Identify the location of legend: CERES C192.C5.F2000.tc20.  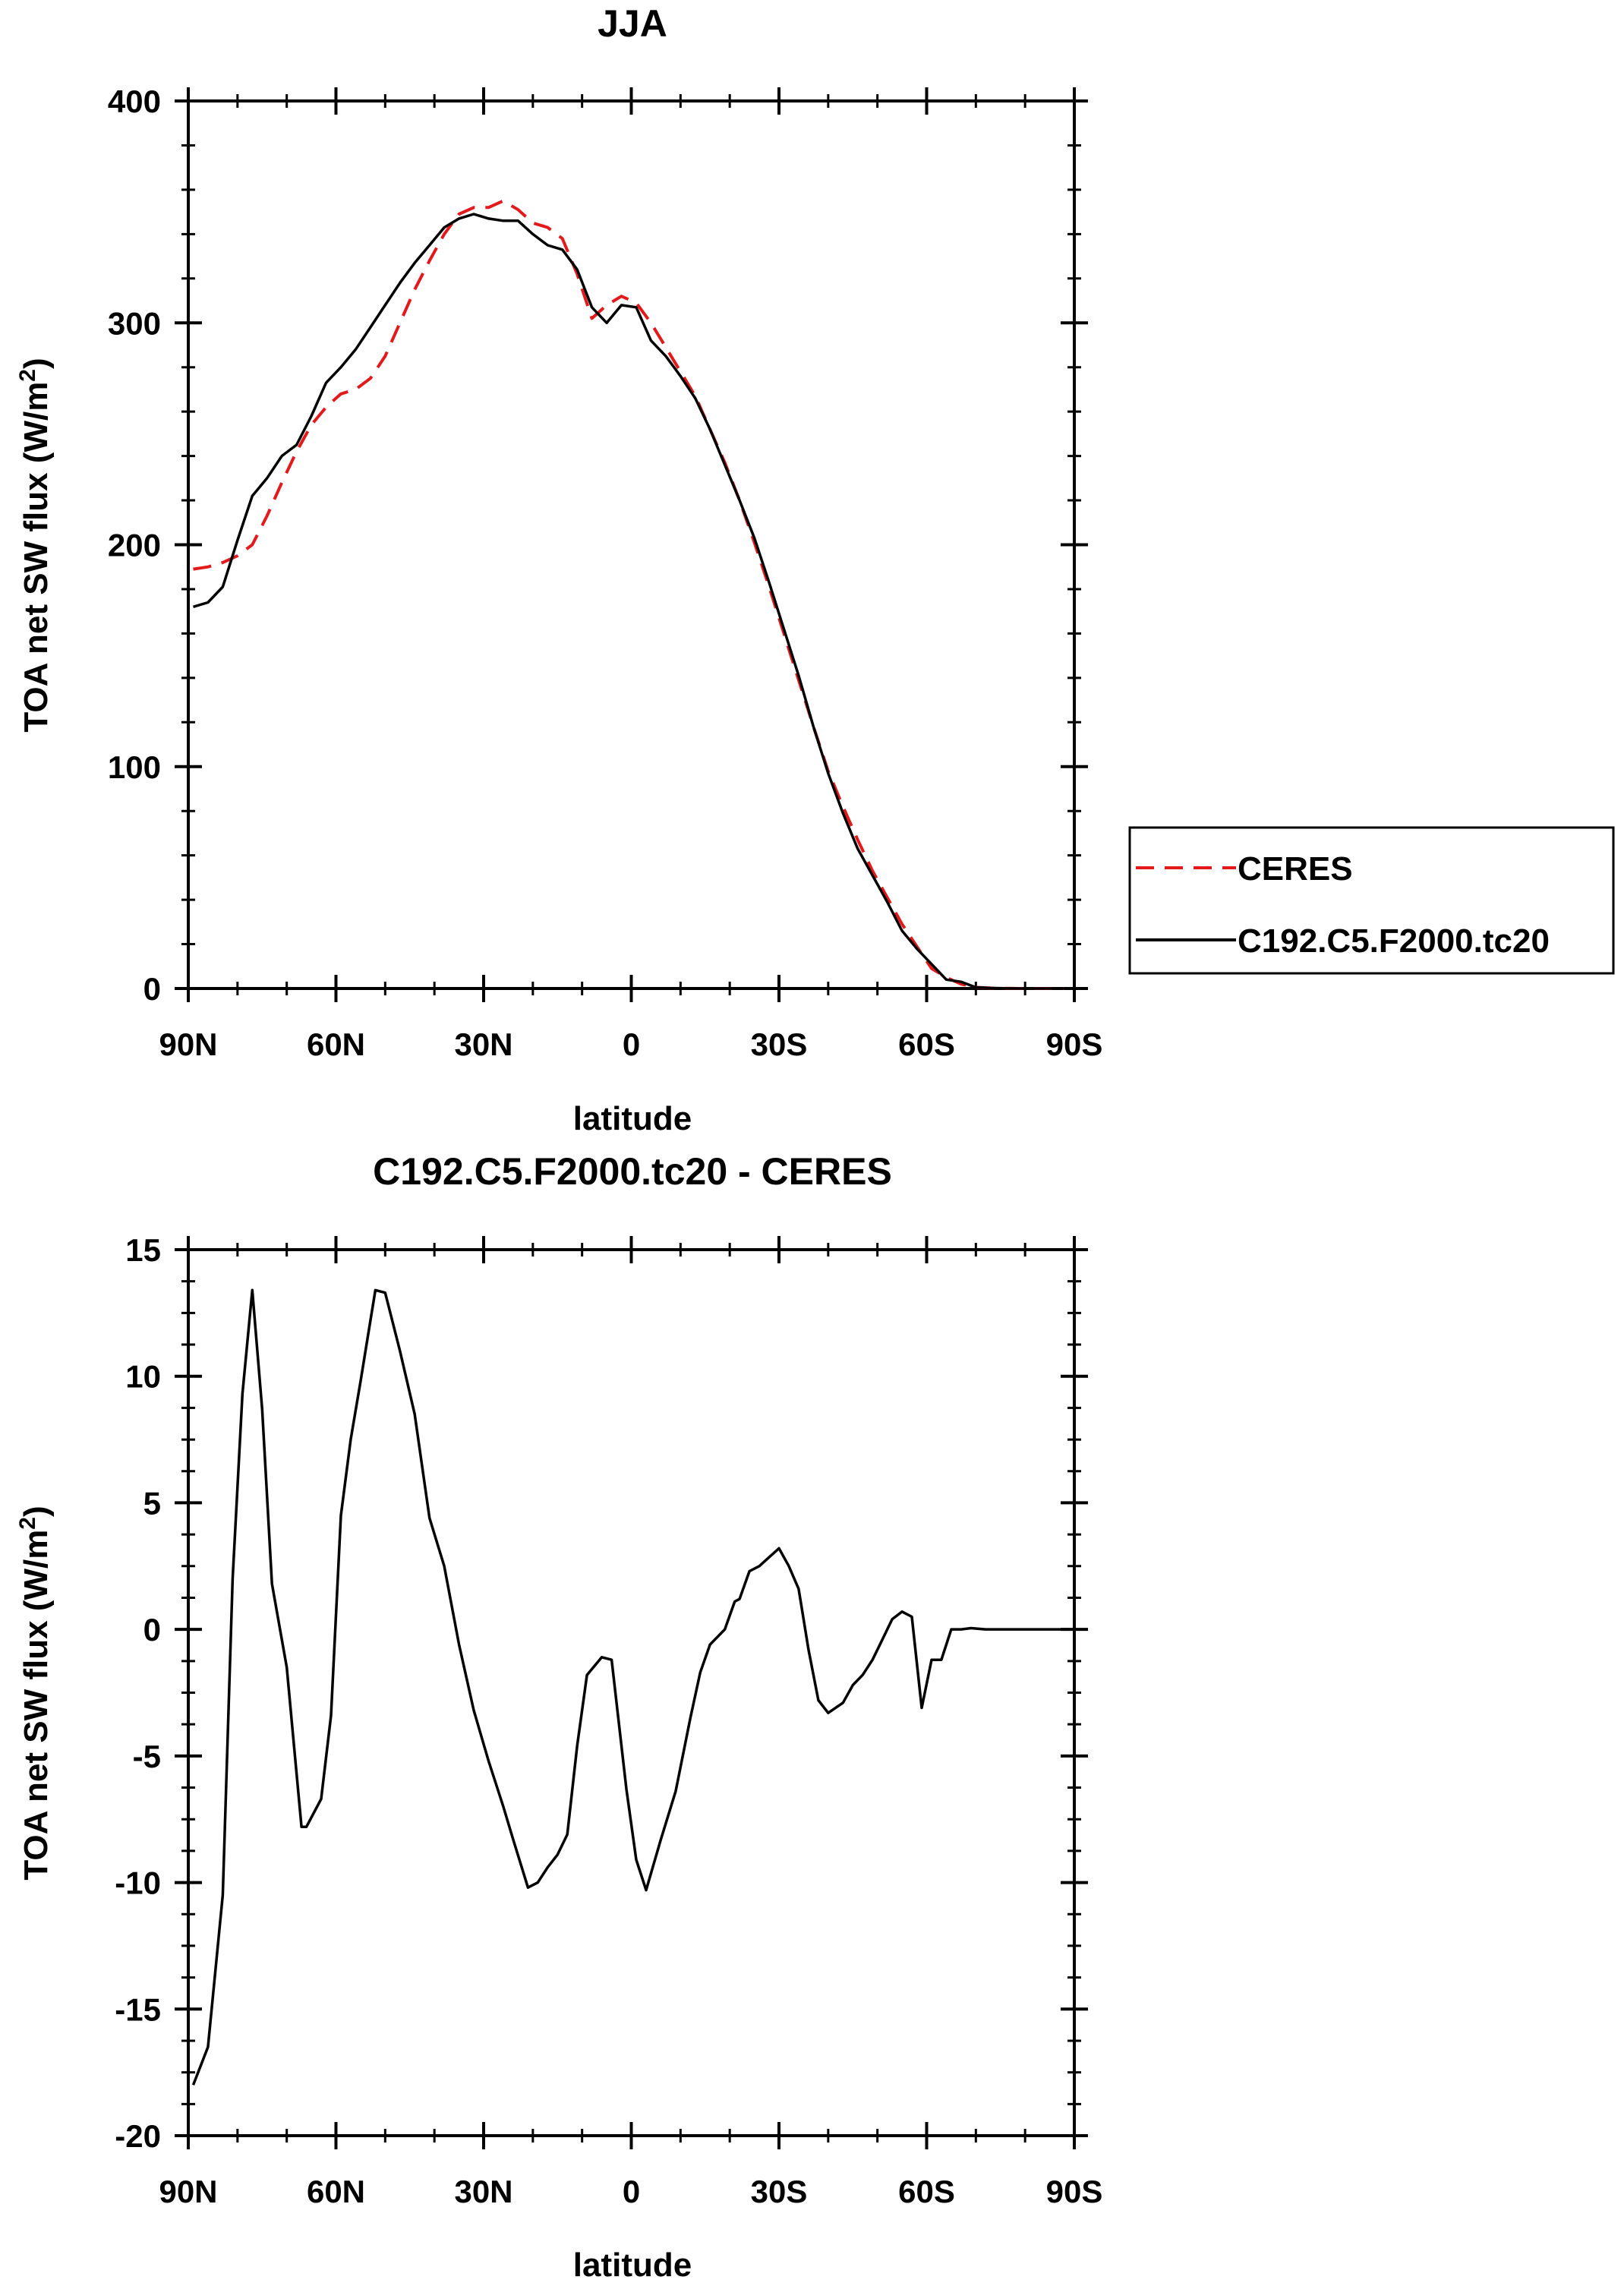
(1372, 900).